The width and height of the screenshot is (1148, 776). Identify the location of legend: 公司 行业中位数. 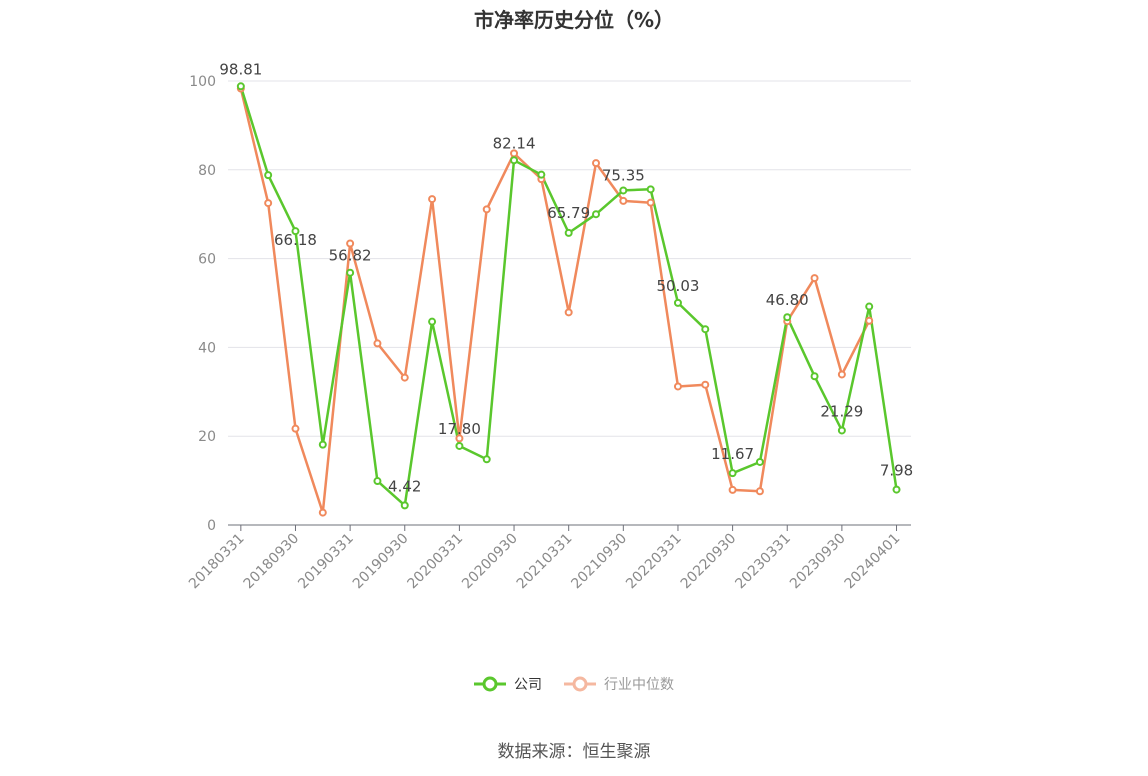
(574, 684).